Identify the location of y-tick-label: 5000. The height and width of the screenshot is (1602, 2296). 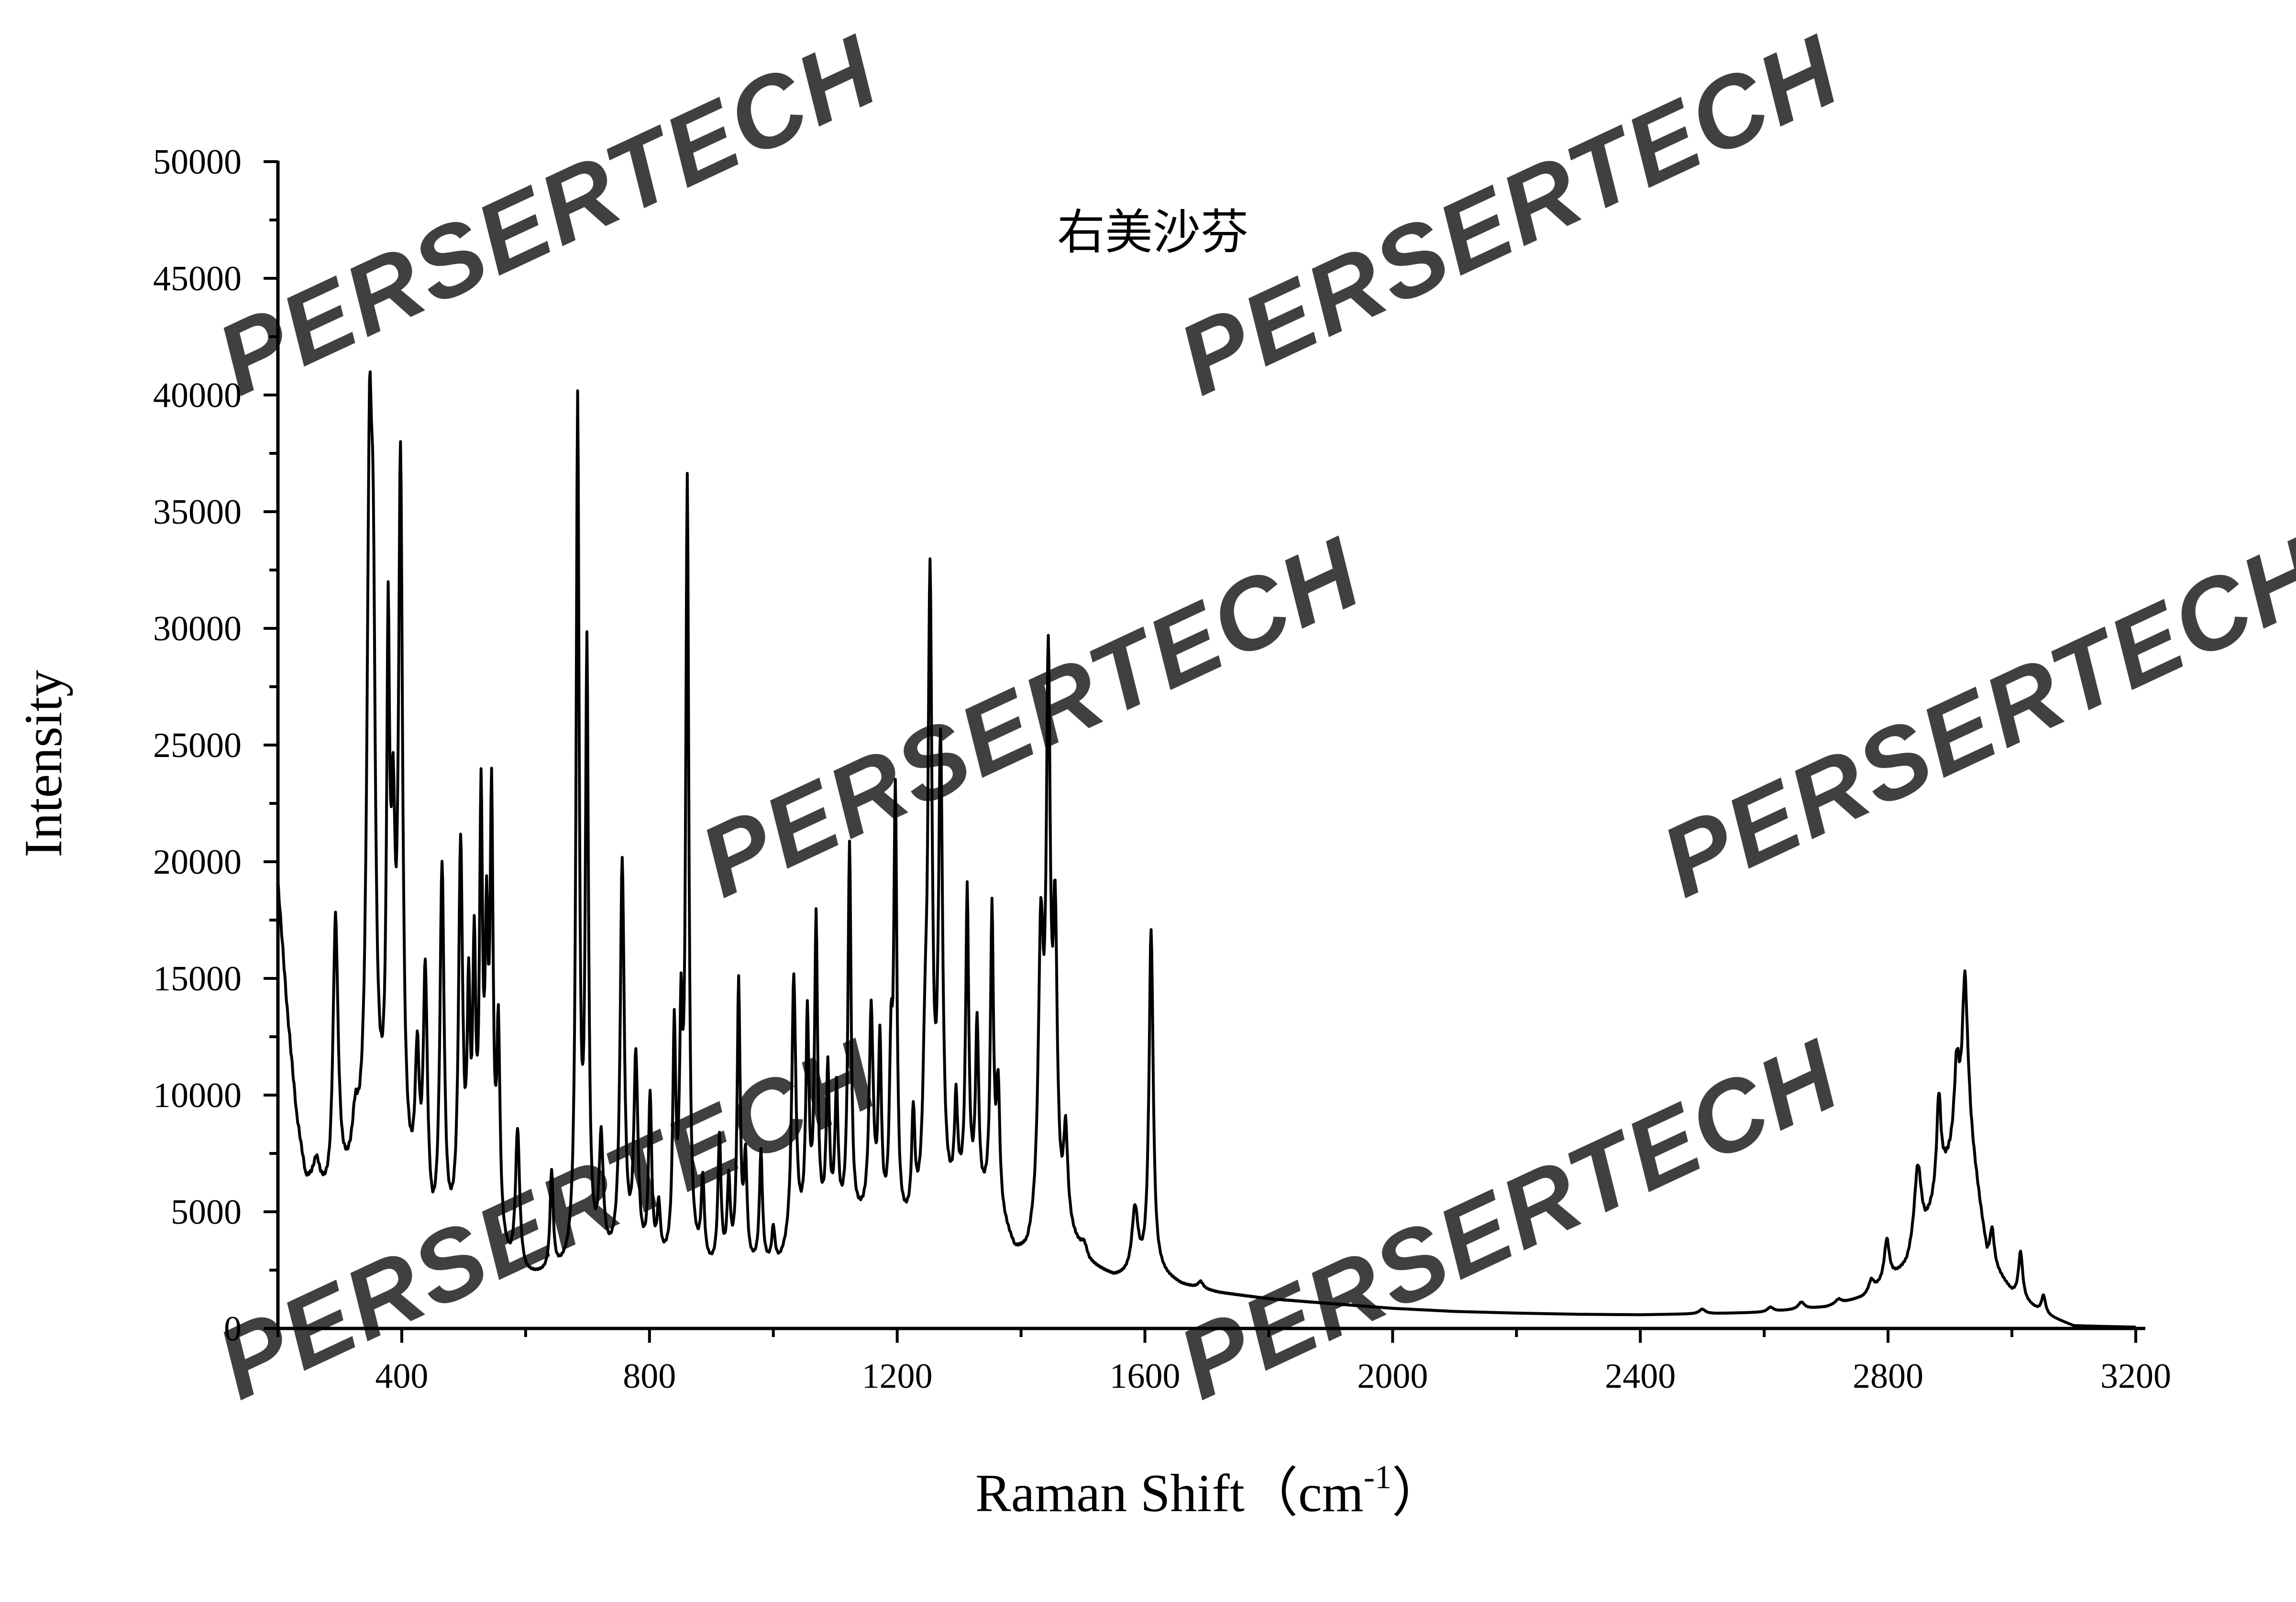
(207, 1212).